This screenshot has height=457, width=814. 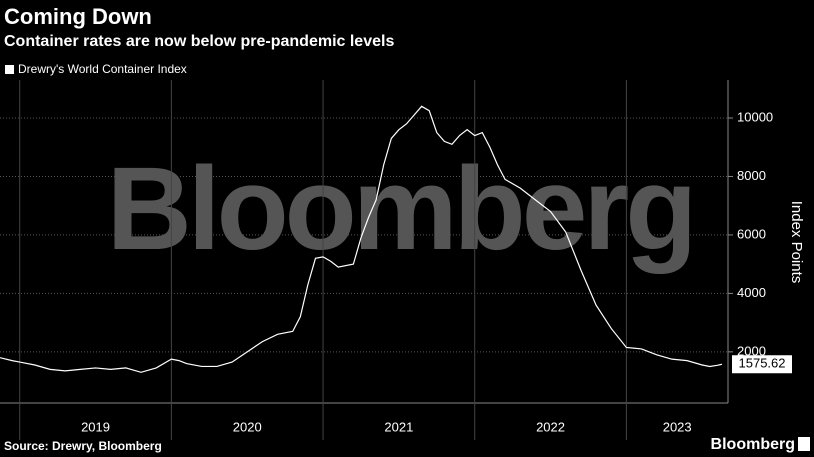 What do you see at coordinates (751, 350) in the screenshot?
I see `y-tick-label: 2000` at bounding box center [751, 350].